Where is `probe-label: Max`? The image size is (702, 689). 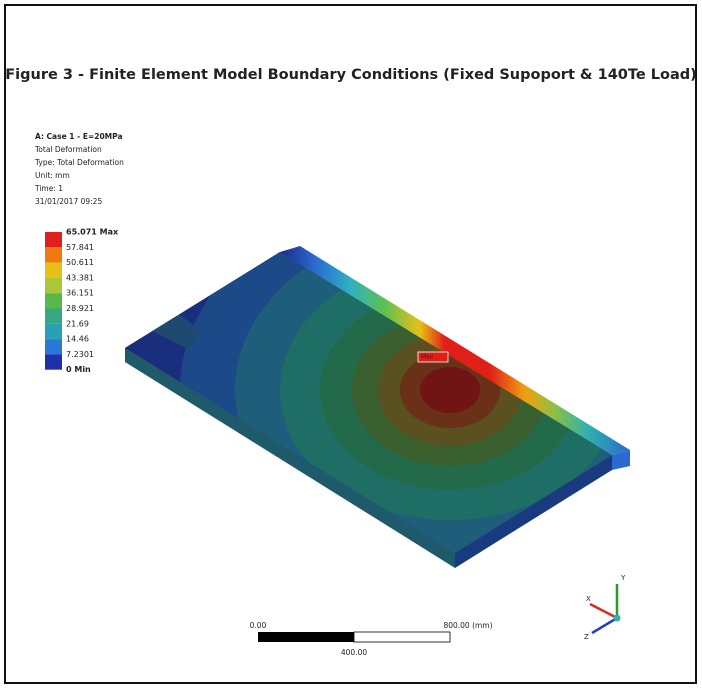
probe-label: Max is located at coordinates (427, 357).